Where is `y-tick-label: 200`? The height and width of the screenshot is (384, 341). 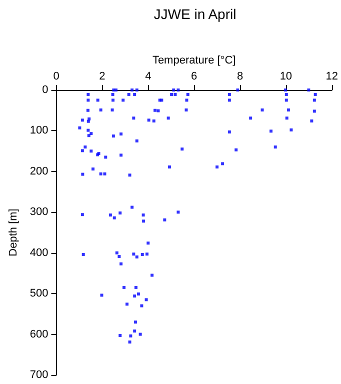
y-tick-label: 200 is located at coordinates (39, 171).